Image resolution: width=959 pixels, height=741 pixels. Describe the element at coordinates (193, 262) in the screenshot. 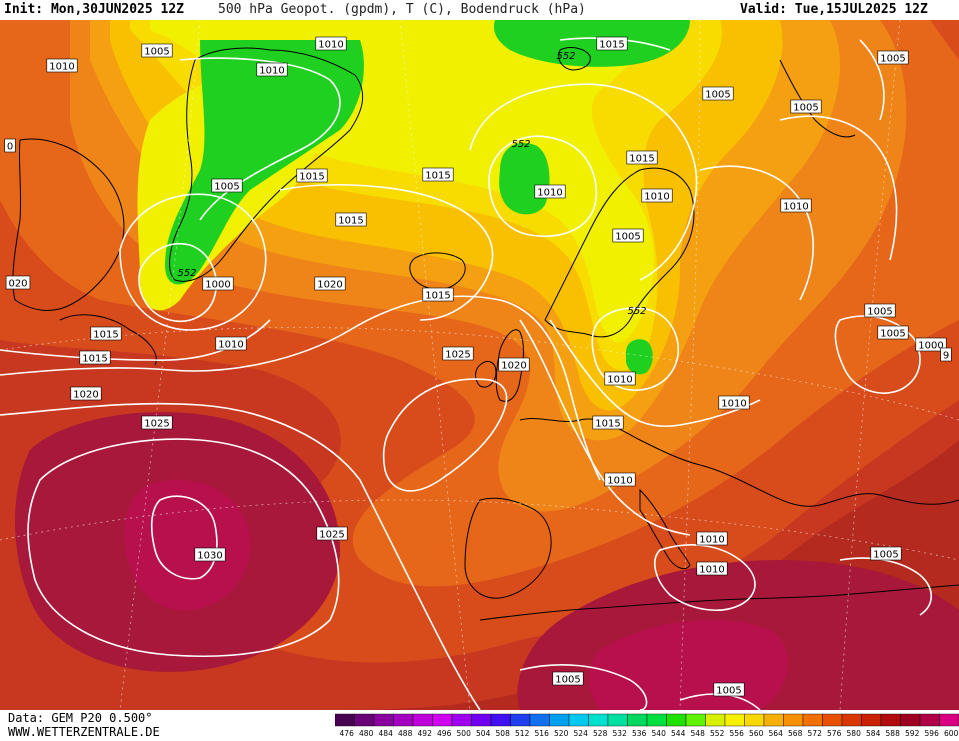

I see `isobar-1005-greenland` at that location.